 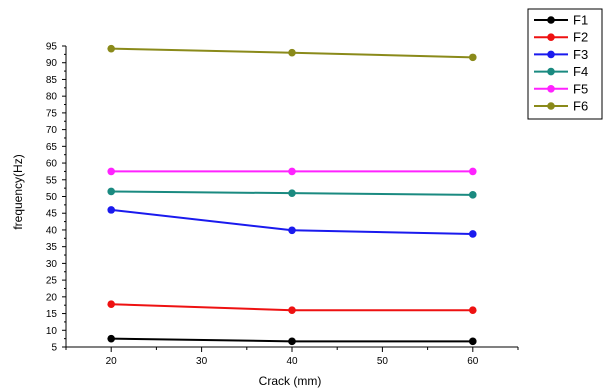 What do you see at coordinates (52, 264) in the screenshot?
I see `y-tick-label: 30` at bounding box center [52, 264].